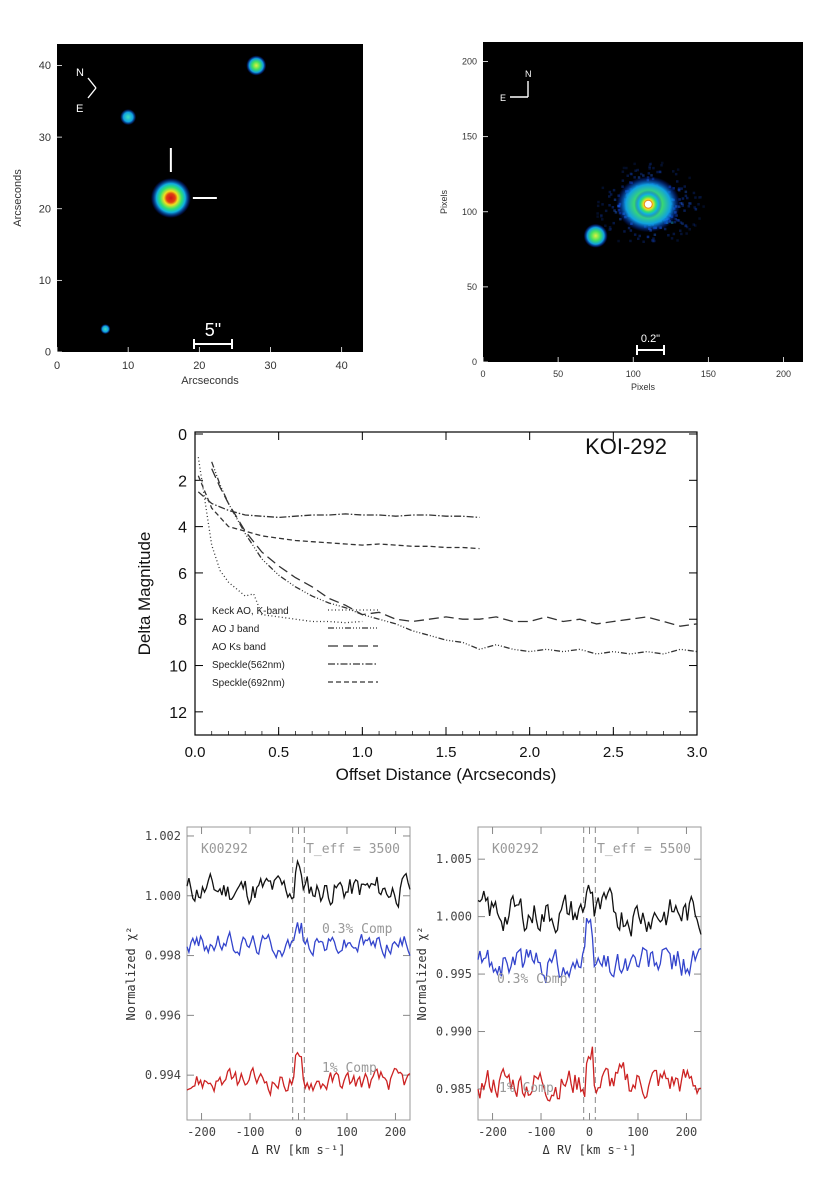  I want to click on x-tick-label: 20, so click(199, 366).